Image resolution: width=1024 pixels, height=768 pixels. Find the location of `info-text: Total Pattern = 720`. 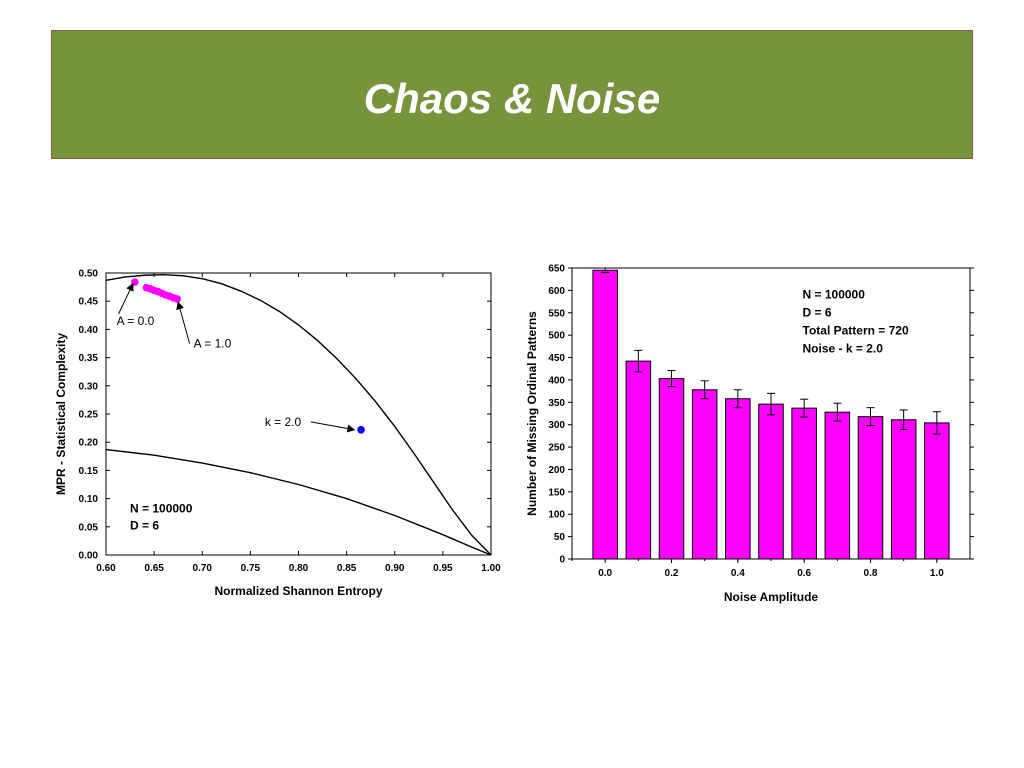

info-text: Total Pattern = 720 is located at coordinates (856, 330).